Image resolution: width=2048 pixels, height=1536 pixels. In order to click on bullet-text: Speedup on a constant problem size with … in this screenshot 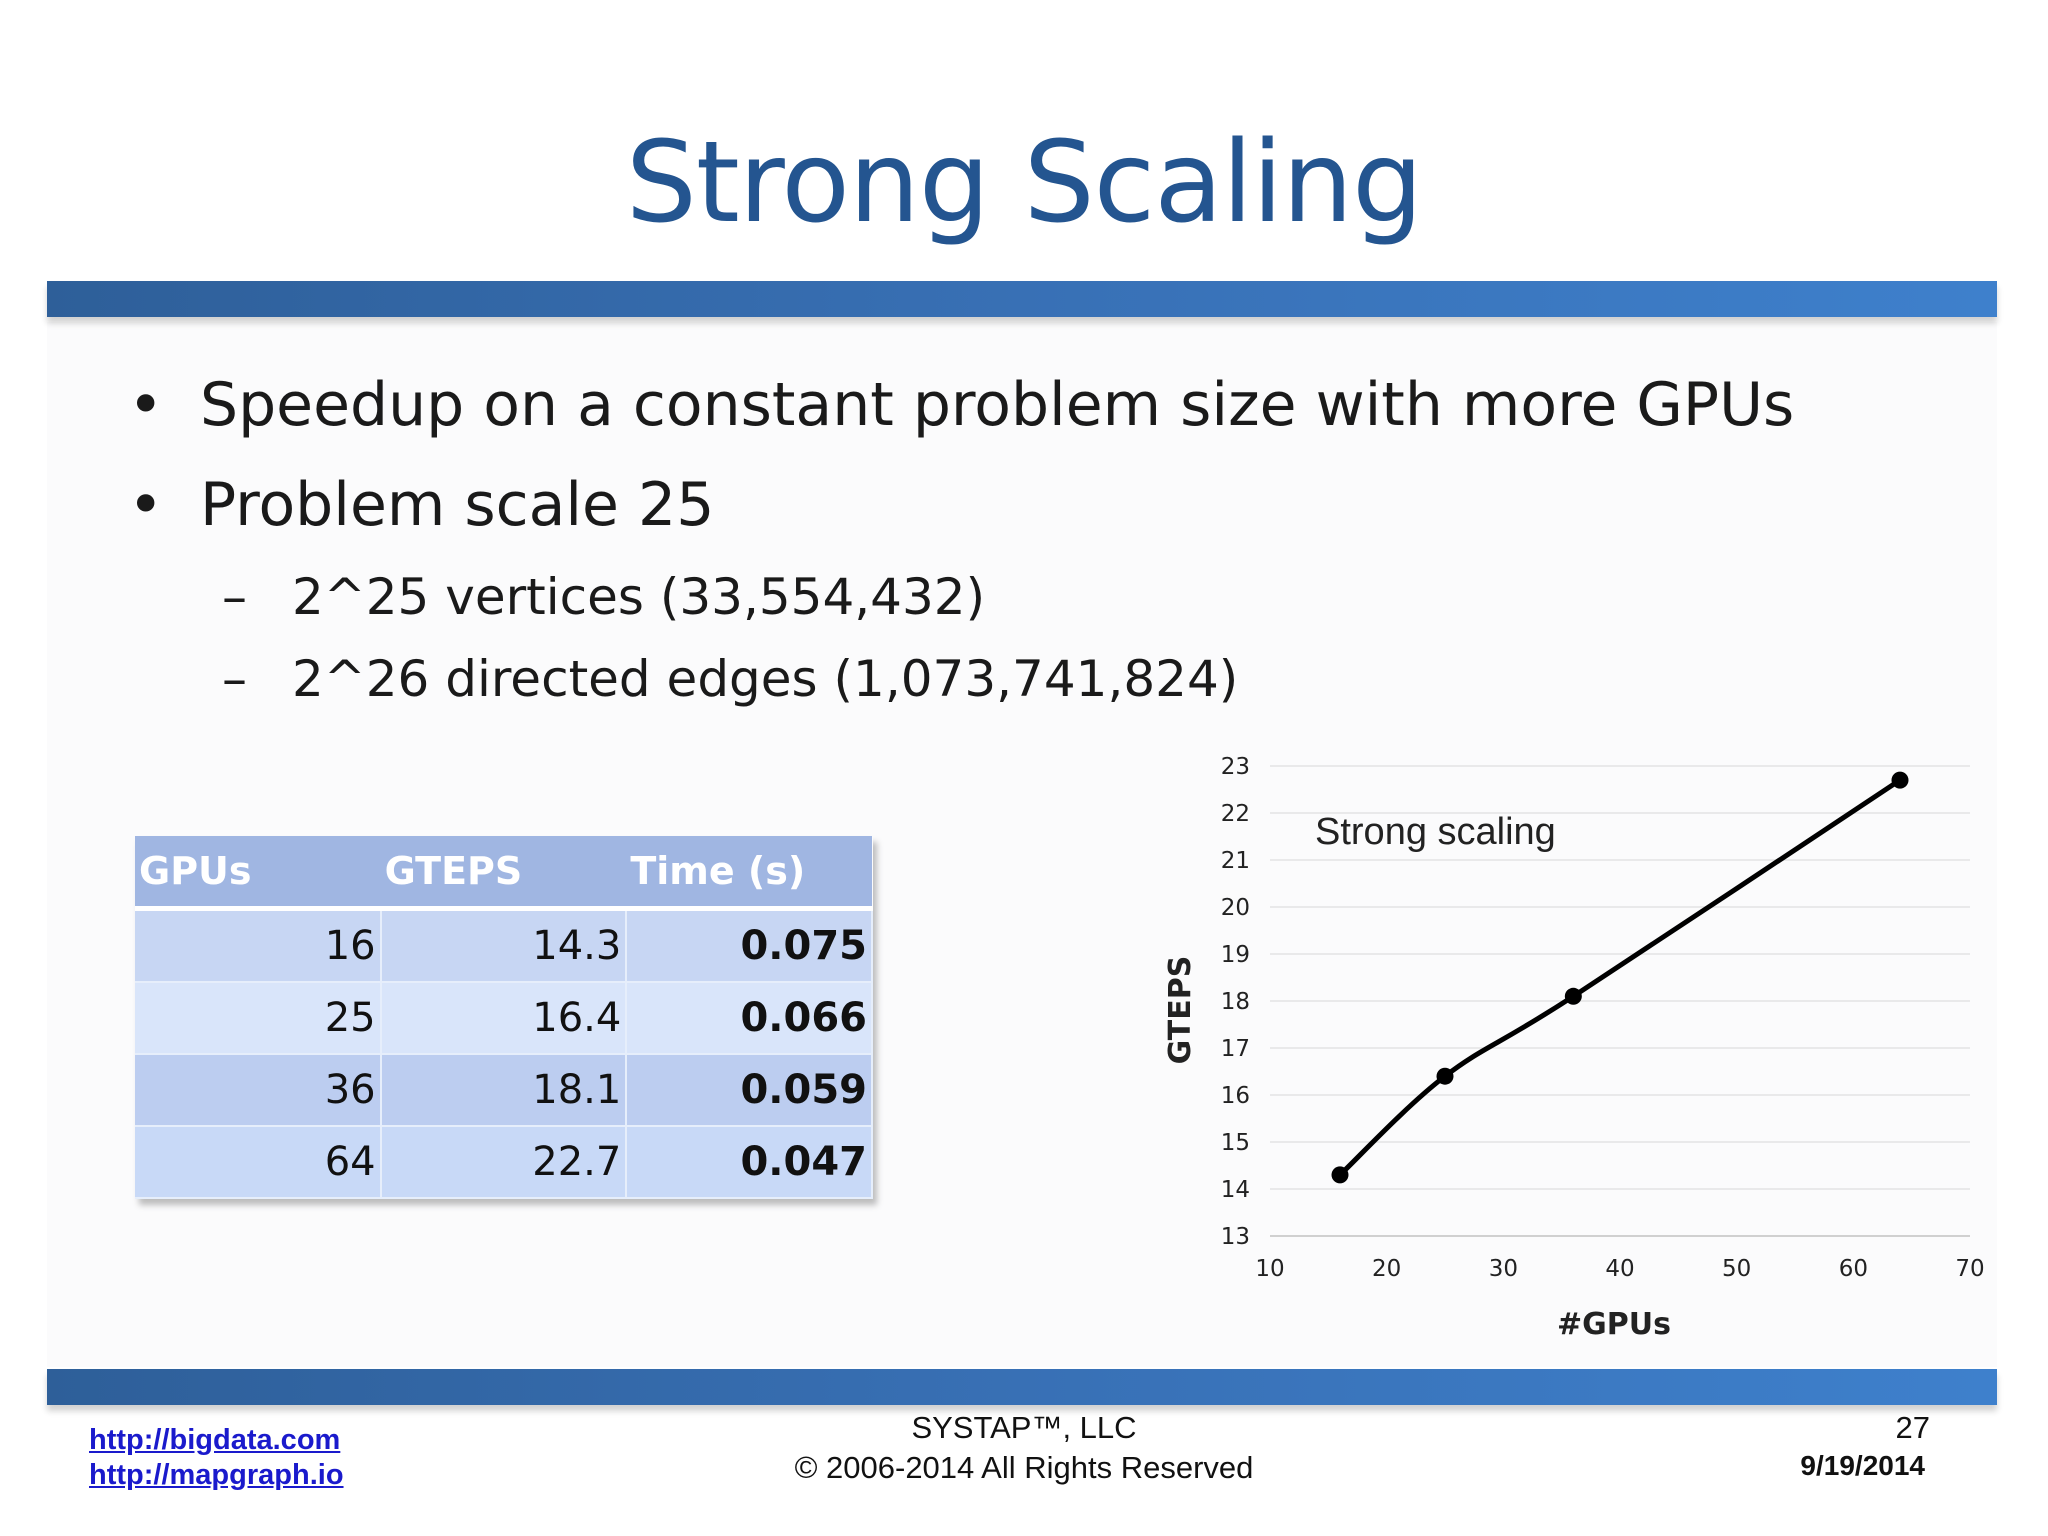, I will do `click(997, 405)`.